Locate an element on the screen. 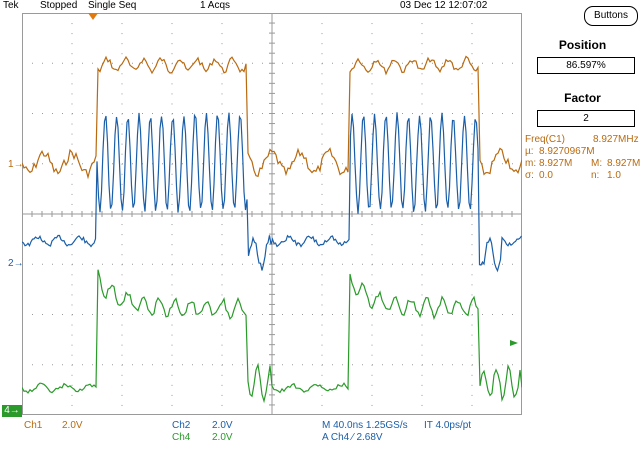  acquisition-count: 1 Acqs is located at coordinates (215, 5).